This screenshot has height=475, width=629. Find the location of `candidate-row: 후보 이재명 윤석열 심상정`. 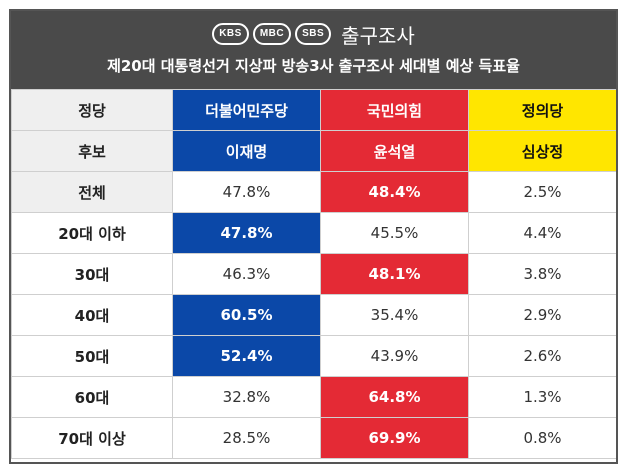

candidate-row: 후보 이재명 윤석열 심상정 is located at coordinates (313, 151).